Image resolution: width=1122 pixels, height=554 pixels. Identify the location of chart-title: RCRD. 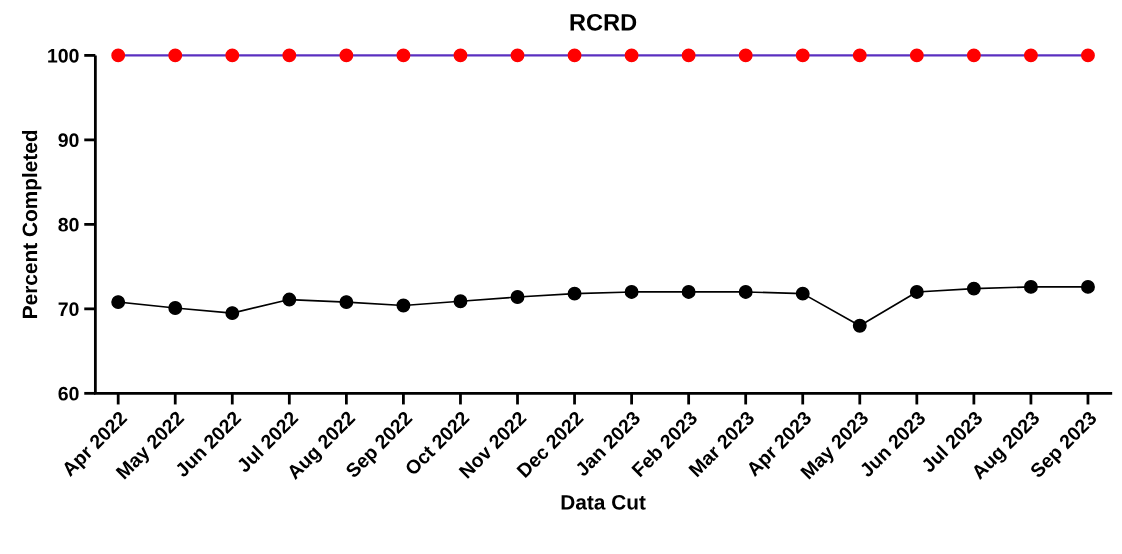
(603, 22).